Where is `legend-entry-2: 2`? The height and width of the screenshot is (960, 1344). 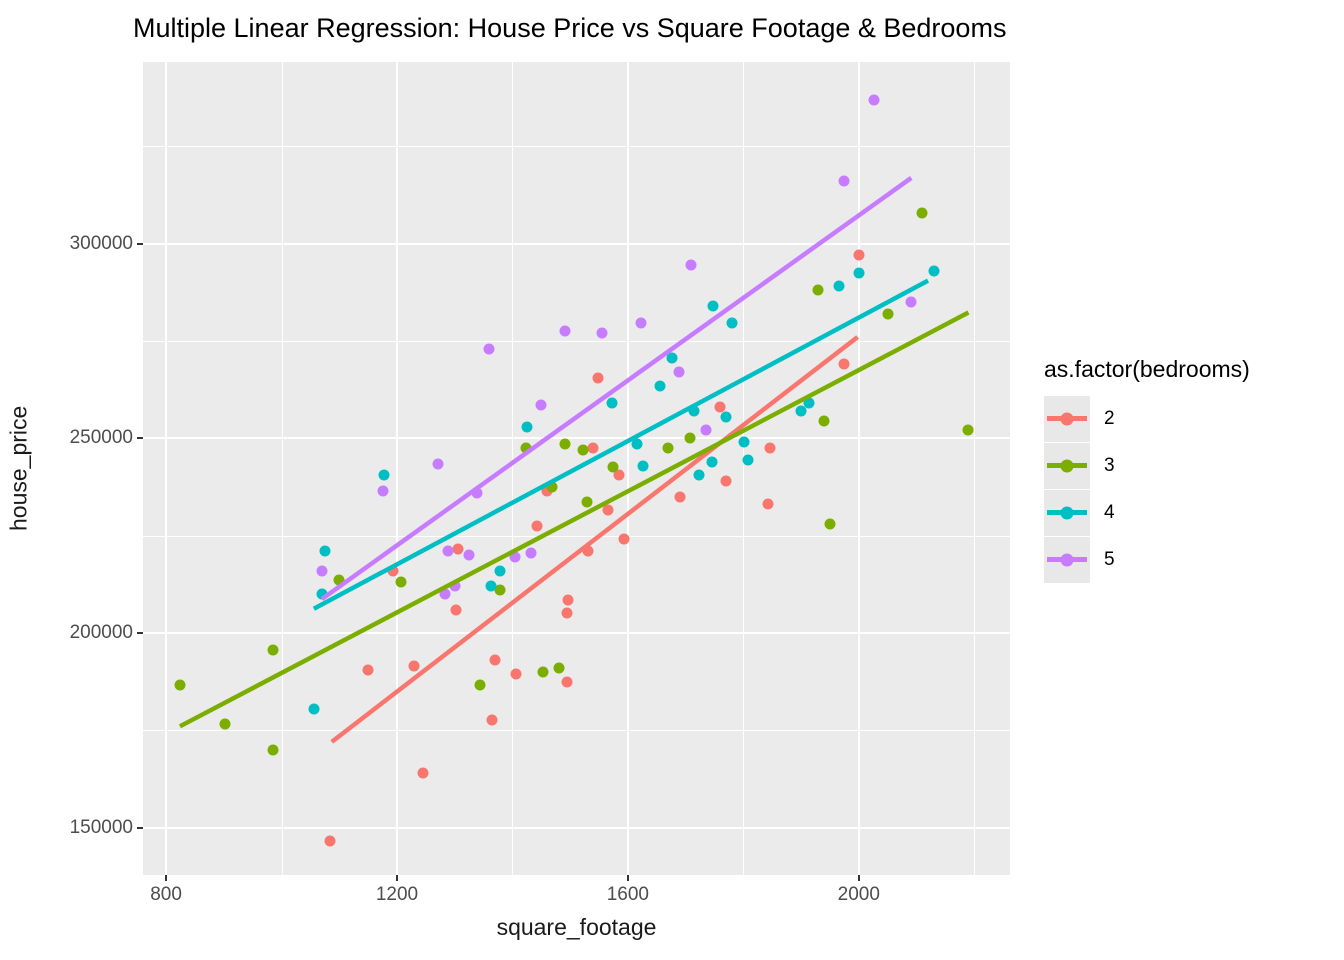 legend-entry-2: 2 is located at coordinates (1147, 418).